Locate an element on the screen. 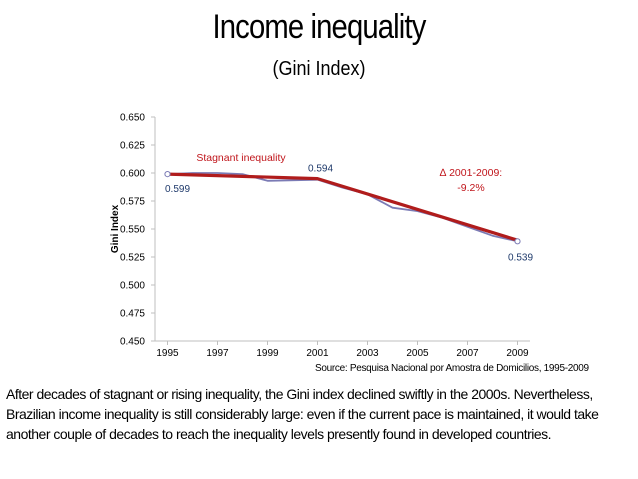  x-tick-label: 2001 is located at coordinates (317, 353).